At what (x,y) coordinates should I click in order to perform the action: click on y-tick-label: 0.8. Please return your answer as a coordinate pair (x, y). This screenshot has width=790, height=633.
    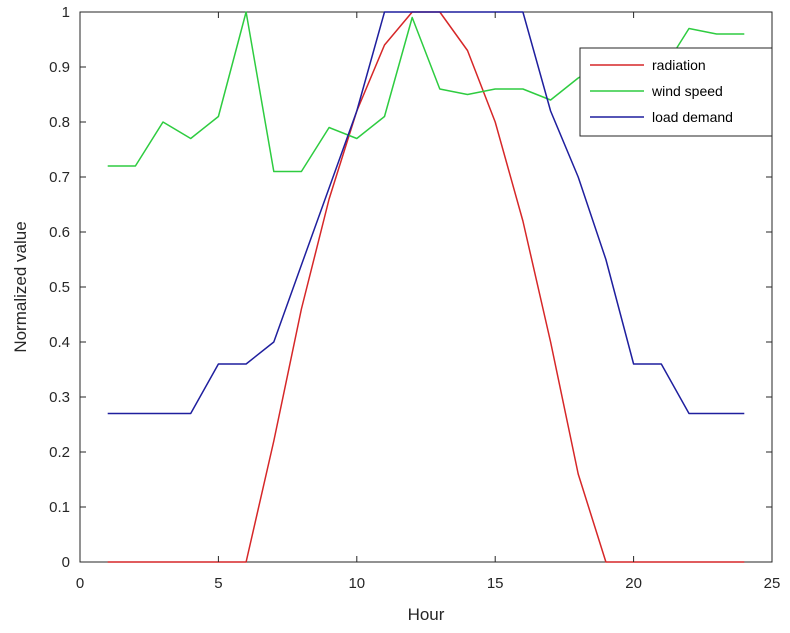
    Looking at the image, I should click on (59, 122).